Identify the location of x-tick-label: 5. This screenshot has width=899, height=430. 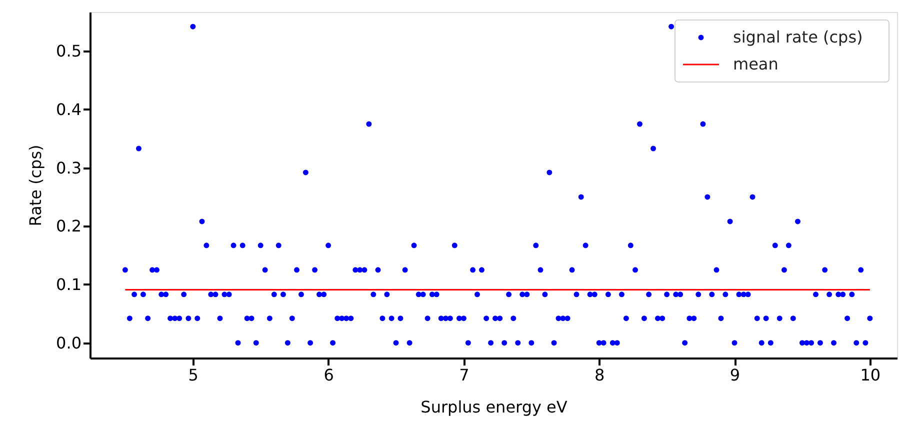
(193, 375).